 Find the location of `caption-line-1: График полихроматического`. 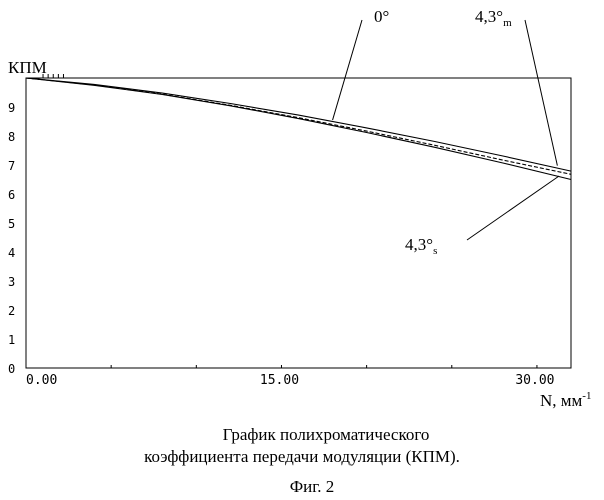

caption-line-1: График полихроматического is located at coordinates (314, 435).